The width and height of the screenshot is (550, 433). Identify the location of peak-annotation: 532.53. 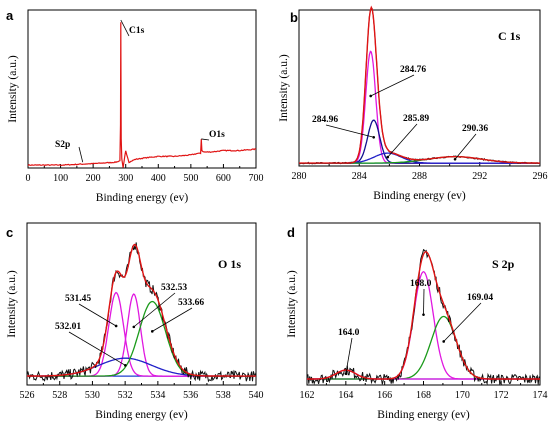
(174, 288).